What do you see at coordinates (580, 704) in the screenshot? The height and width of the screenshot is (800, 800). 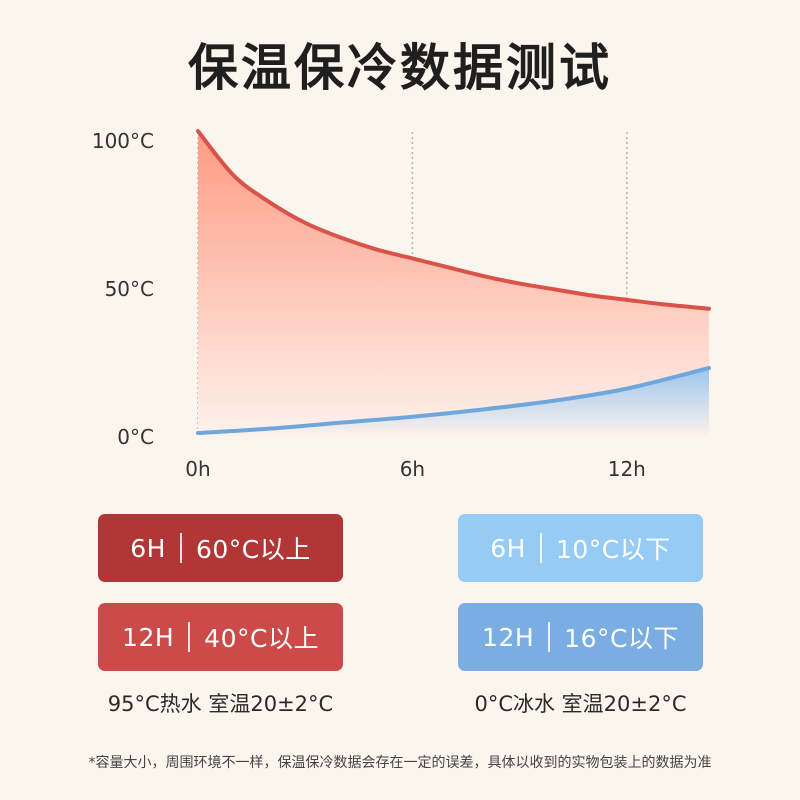 I see `cold-test-condition: 0°C冰水 室温20±2°C` at bounding box center [580, 704].